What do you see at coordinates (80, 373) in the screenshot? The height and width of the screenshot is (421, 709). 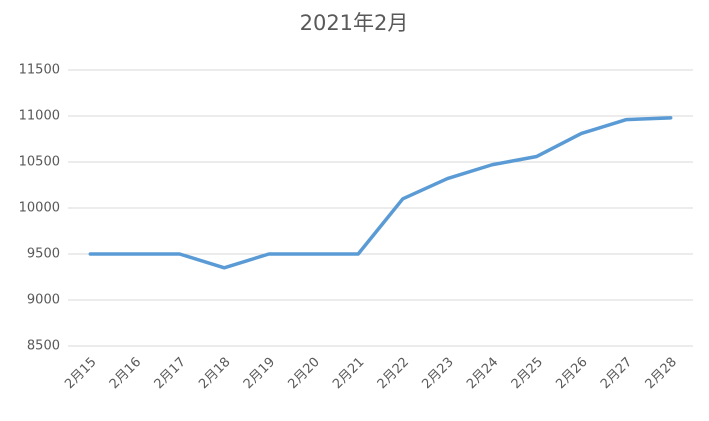 I see `x-tick-label: 2月15` at bounding box center [80, 373].